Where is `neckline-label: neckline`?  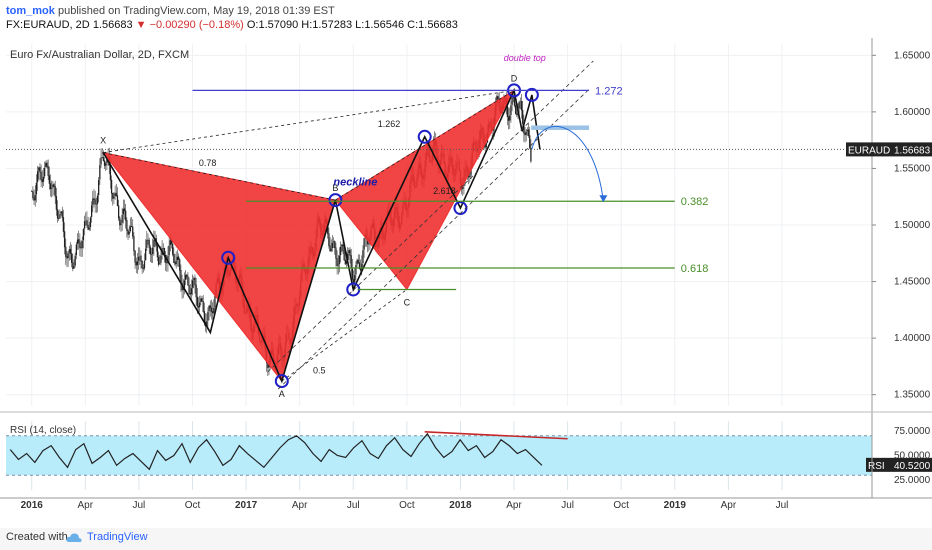
neckline-label: neckline is located at coordinates (355, 182).